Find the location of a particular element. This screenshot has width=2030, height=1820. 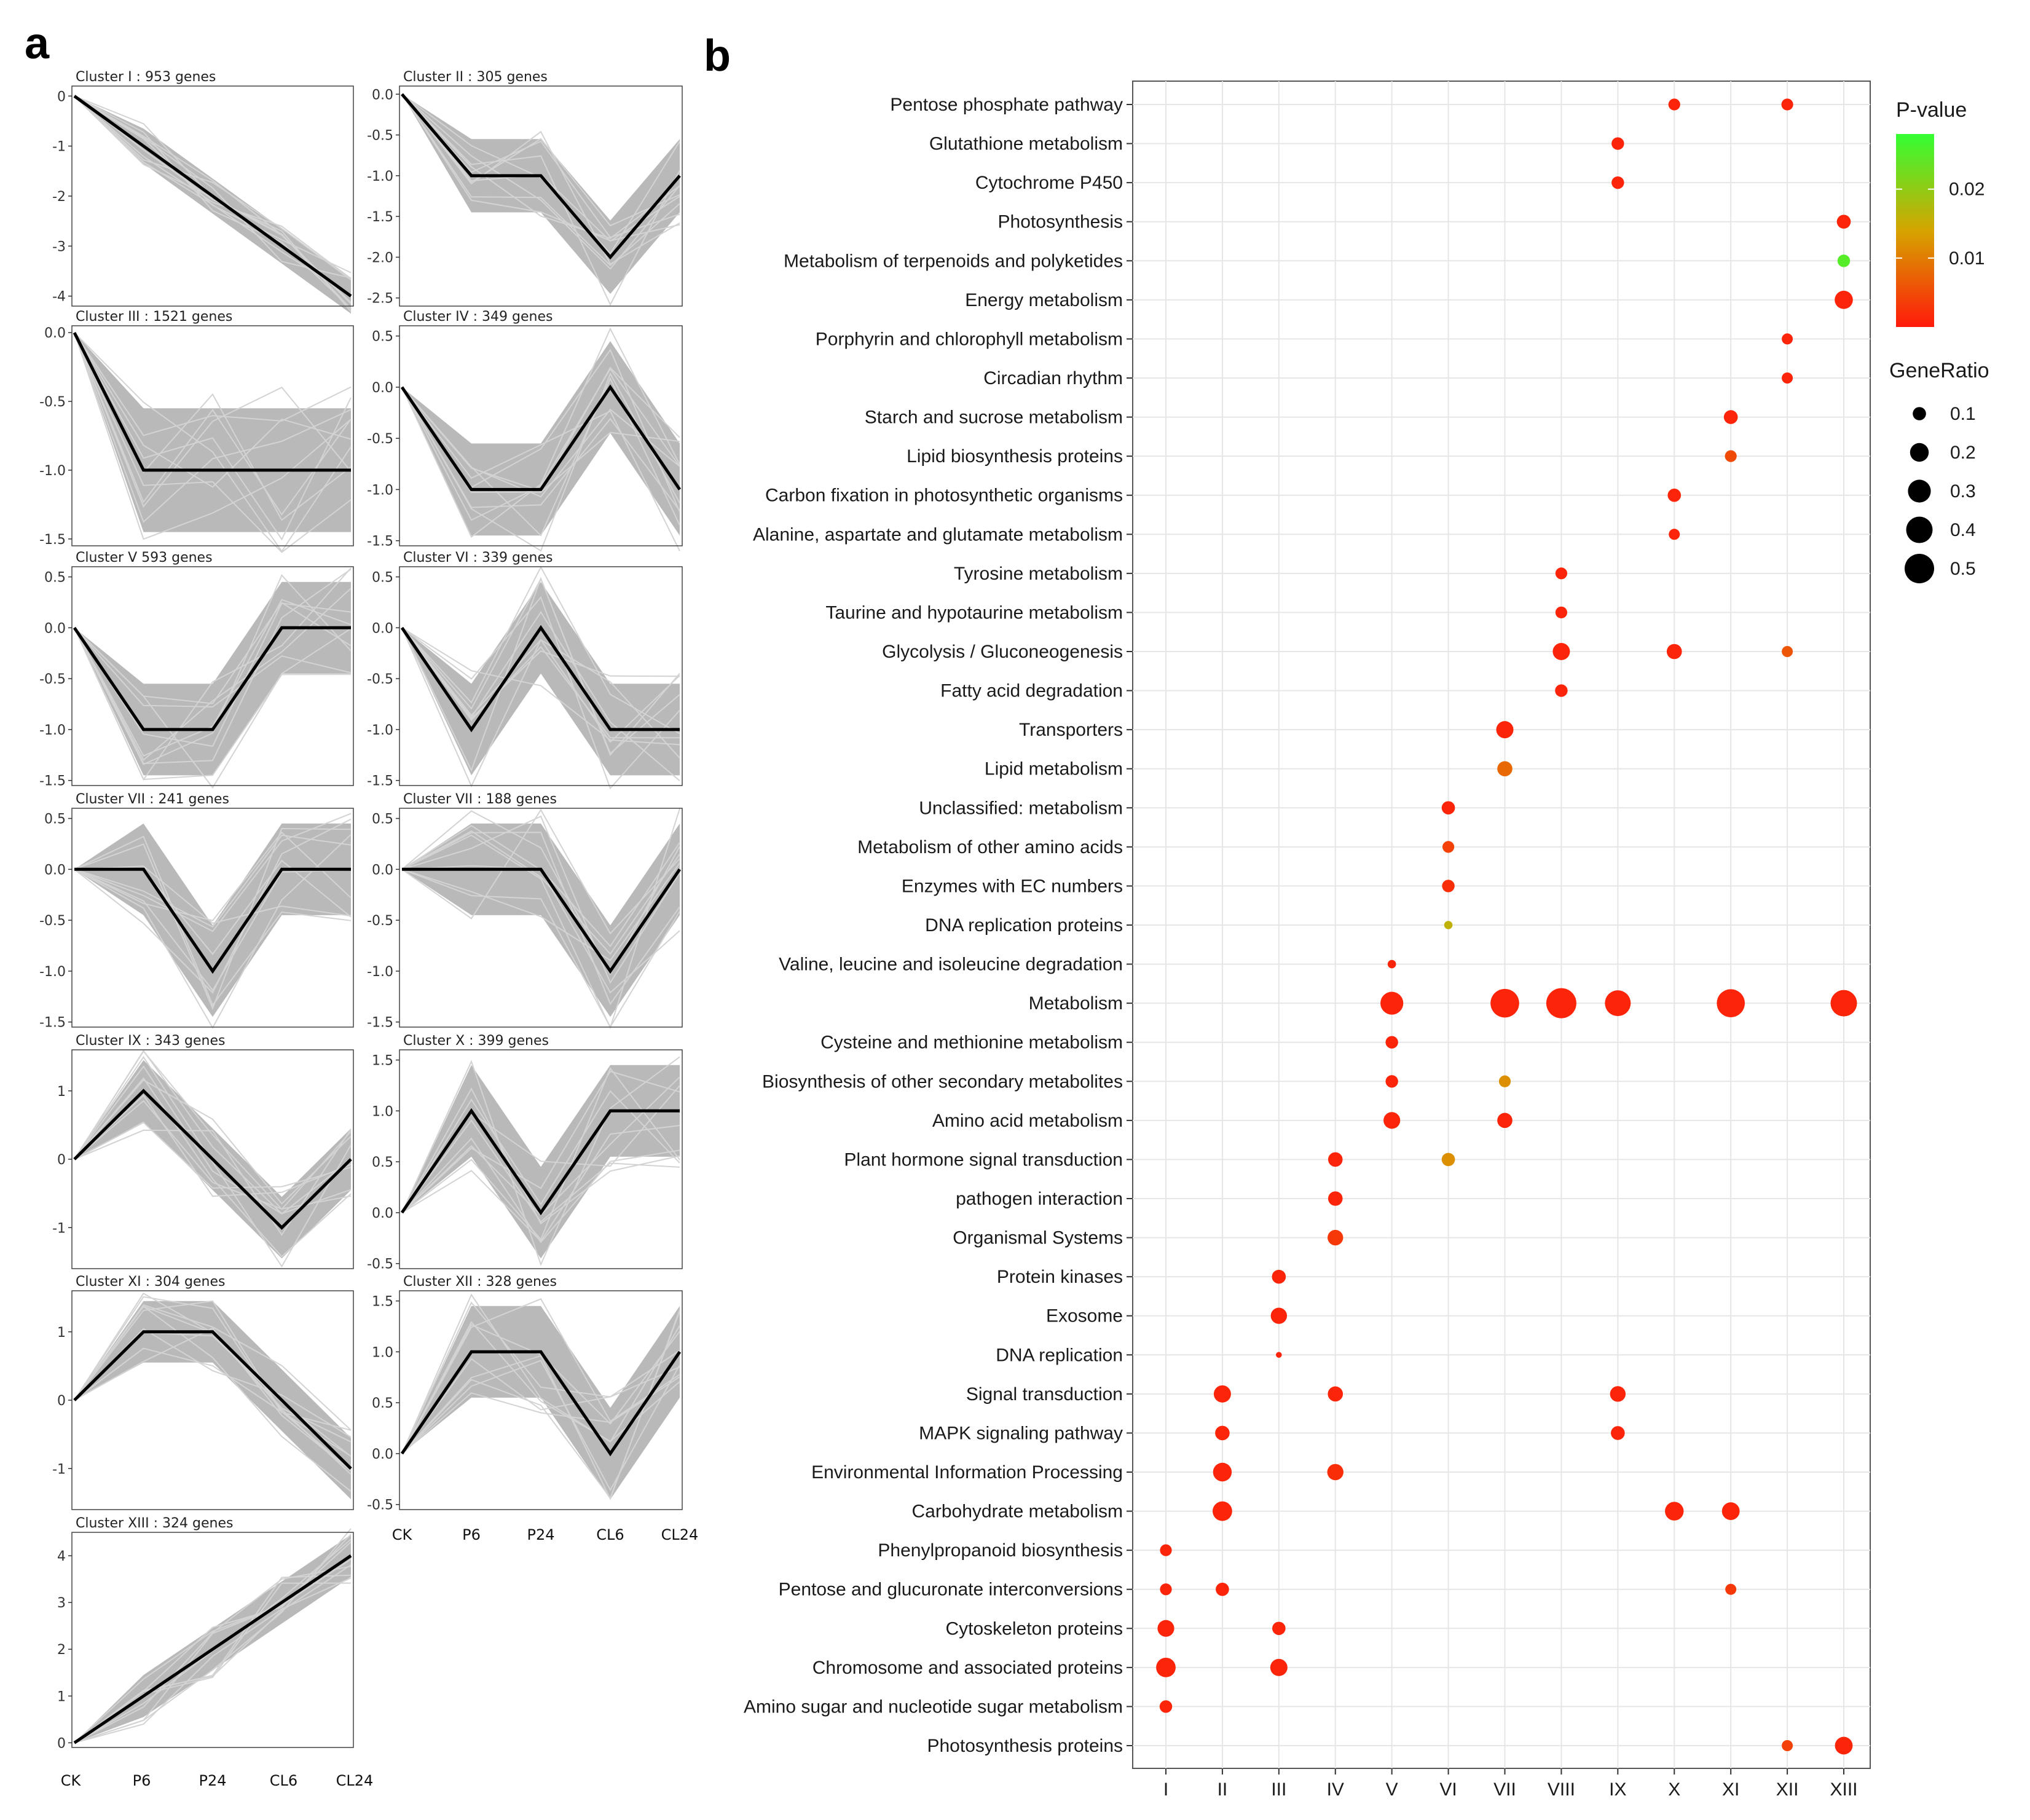

cluster-x-label: VIII is located at coordinates (1561, 1789).